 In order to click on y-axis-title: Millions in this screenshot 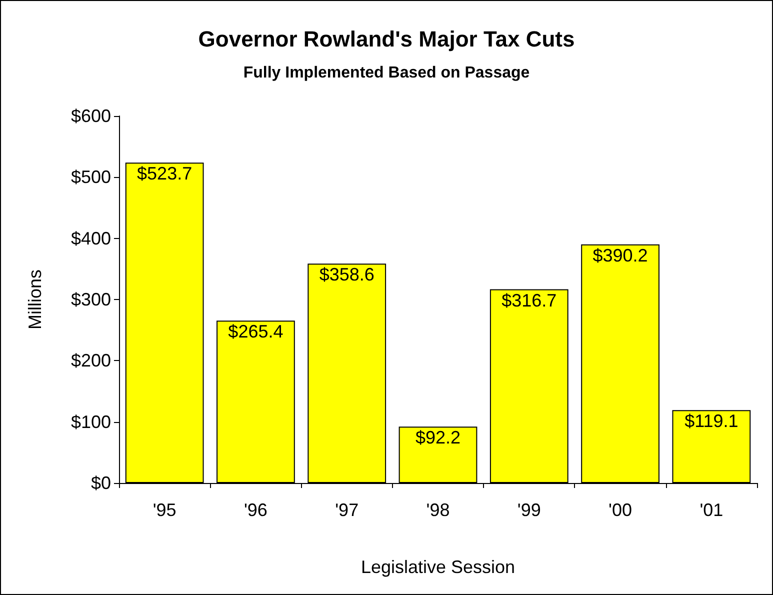, I will do `click(35, 299)`.